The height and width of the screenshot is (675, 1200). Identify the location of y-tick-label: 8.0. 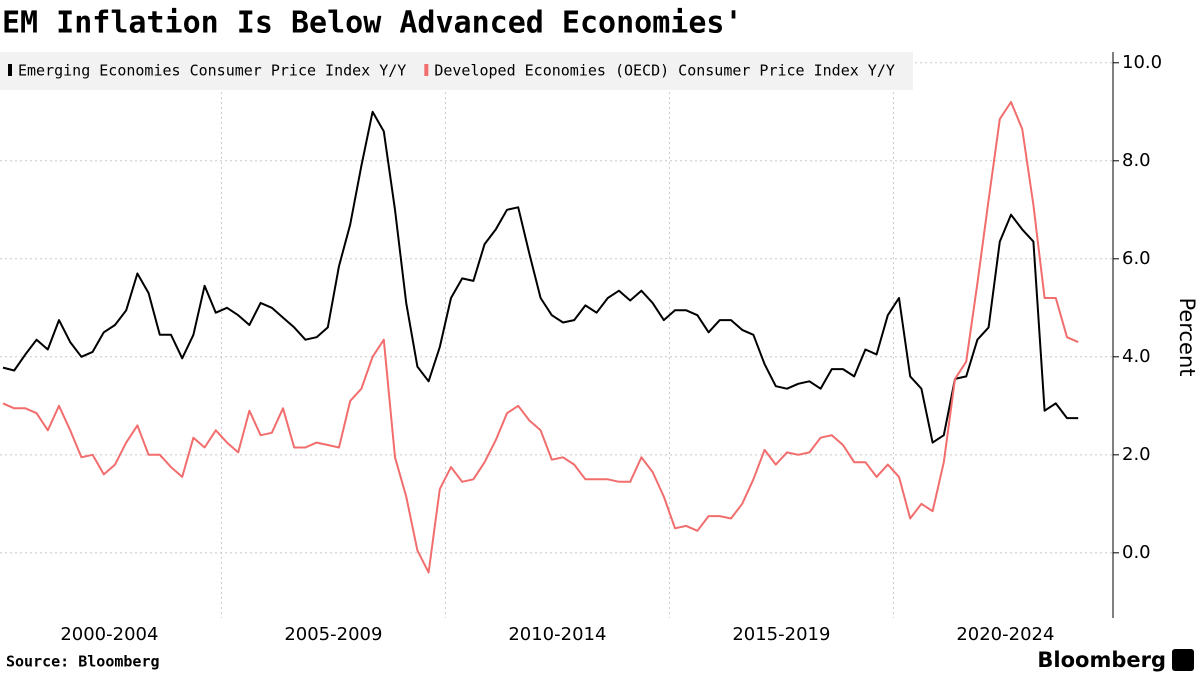
(1136, 160).